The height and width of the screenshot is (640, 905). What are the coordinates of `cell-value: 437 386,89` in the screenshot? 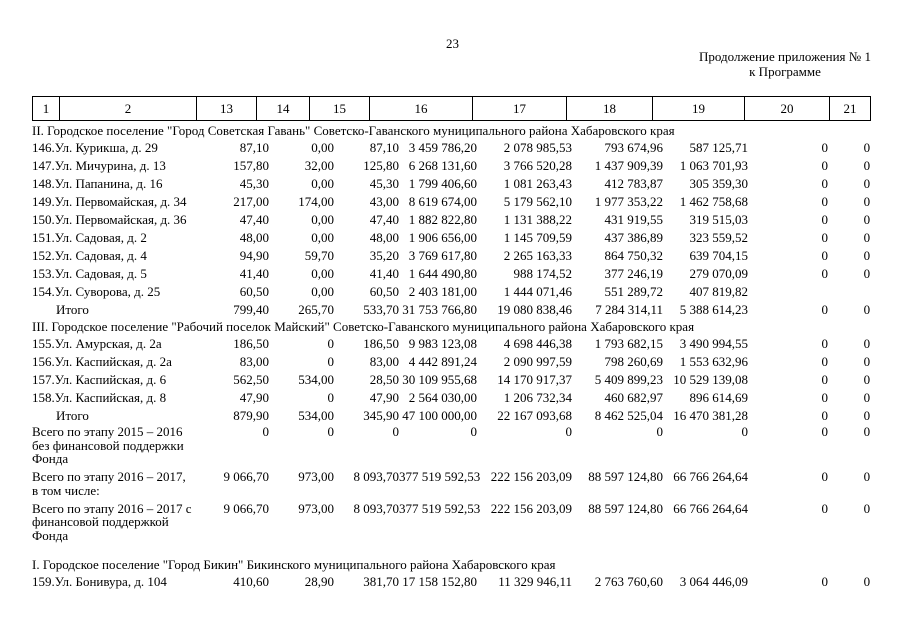 It's located at (634, 237).